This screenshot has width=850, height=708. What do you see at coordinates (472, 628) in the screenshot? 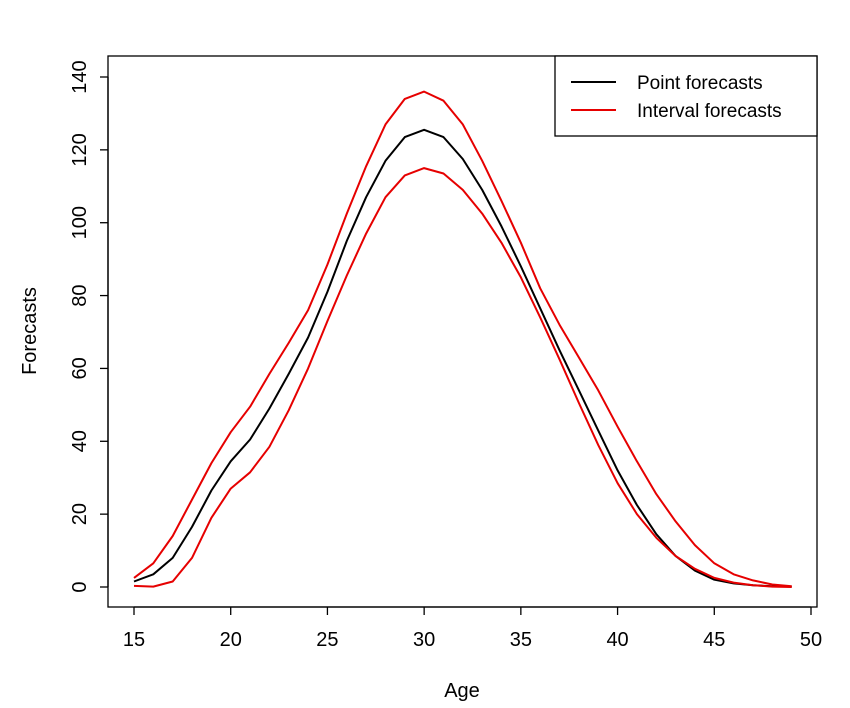
I see `x-axis: 15 20 25 30 35 40 45 50` at bounding box center [472, 628].